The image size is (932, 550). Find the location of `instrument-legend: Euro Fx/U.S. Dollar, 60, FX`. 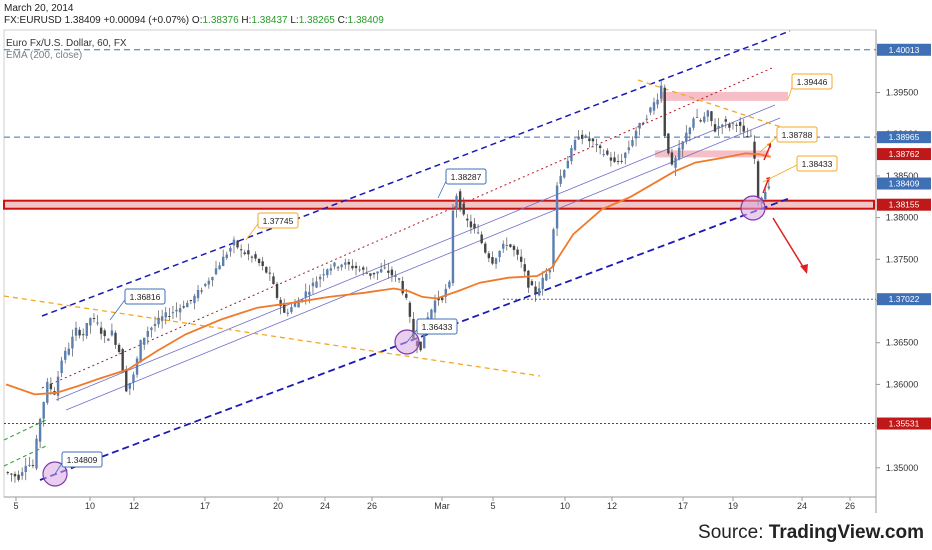

instrument-legend: Euro Fx/U.S. Dollar, 60, FX is located at coordinates (66, 43).